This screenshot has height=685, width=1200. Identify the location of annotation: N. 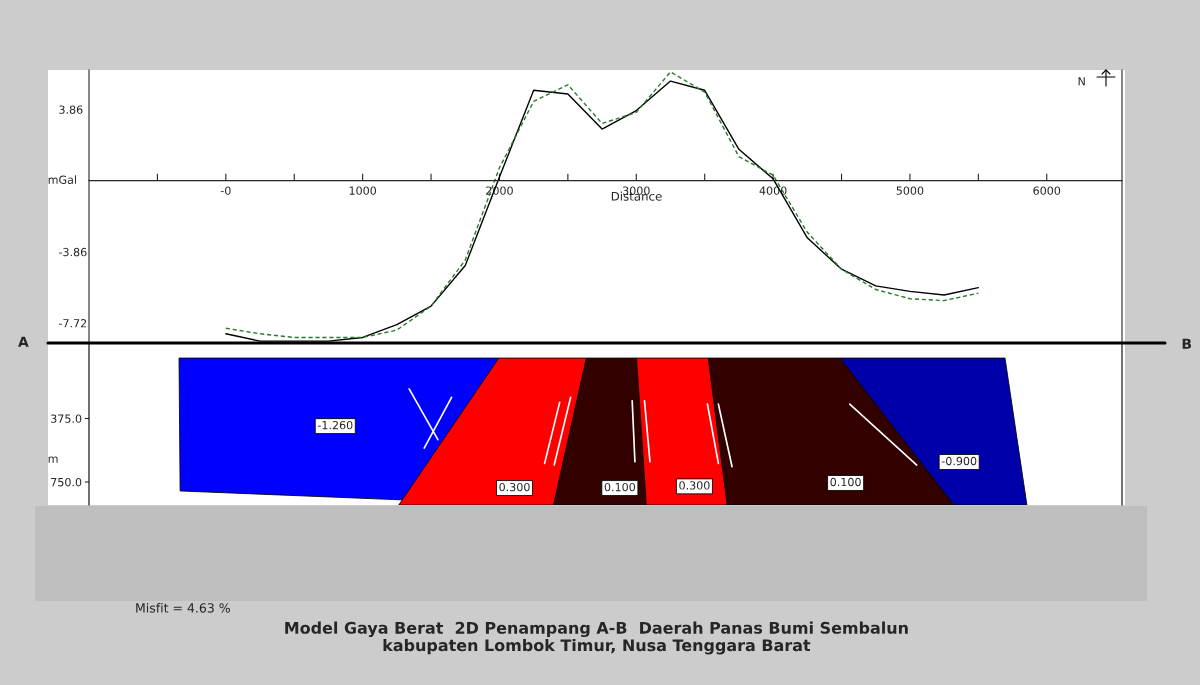
(1081, 81).